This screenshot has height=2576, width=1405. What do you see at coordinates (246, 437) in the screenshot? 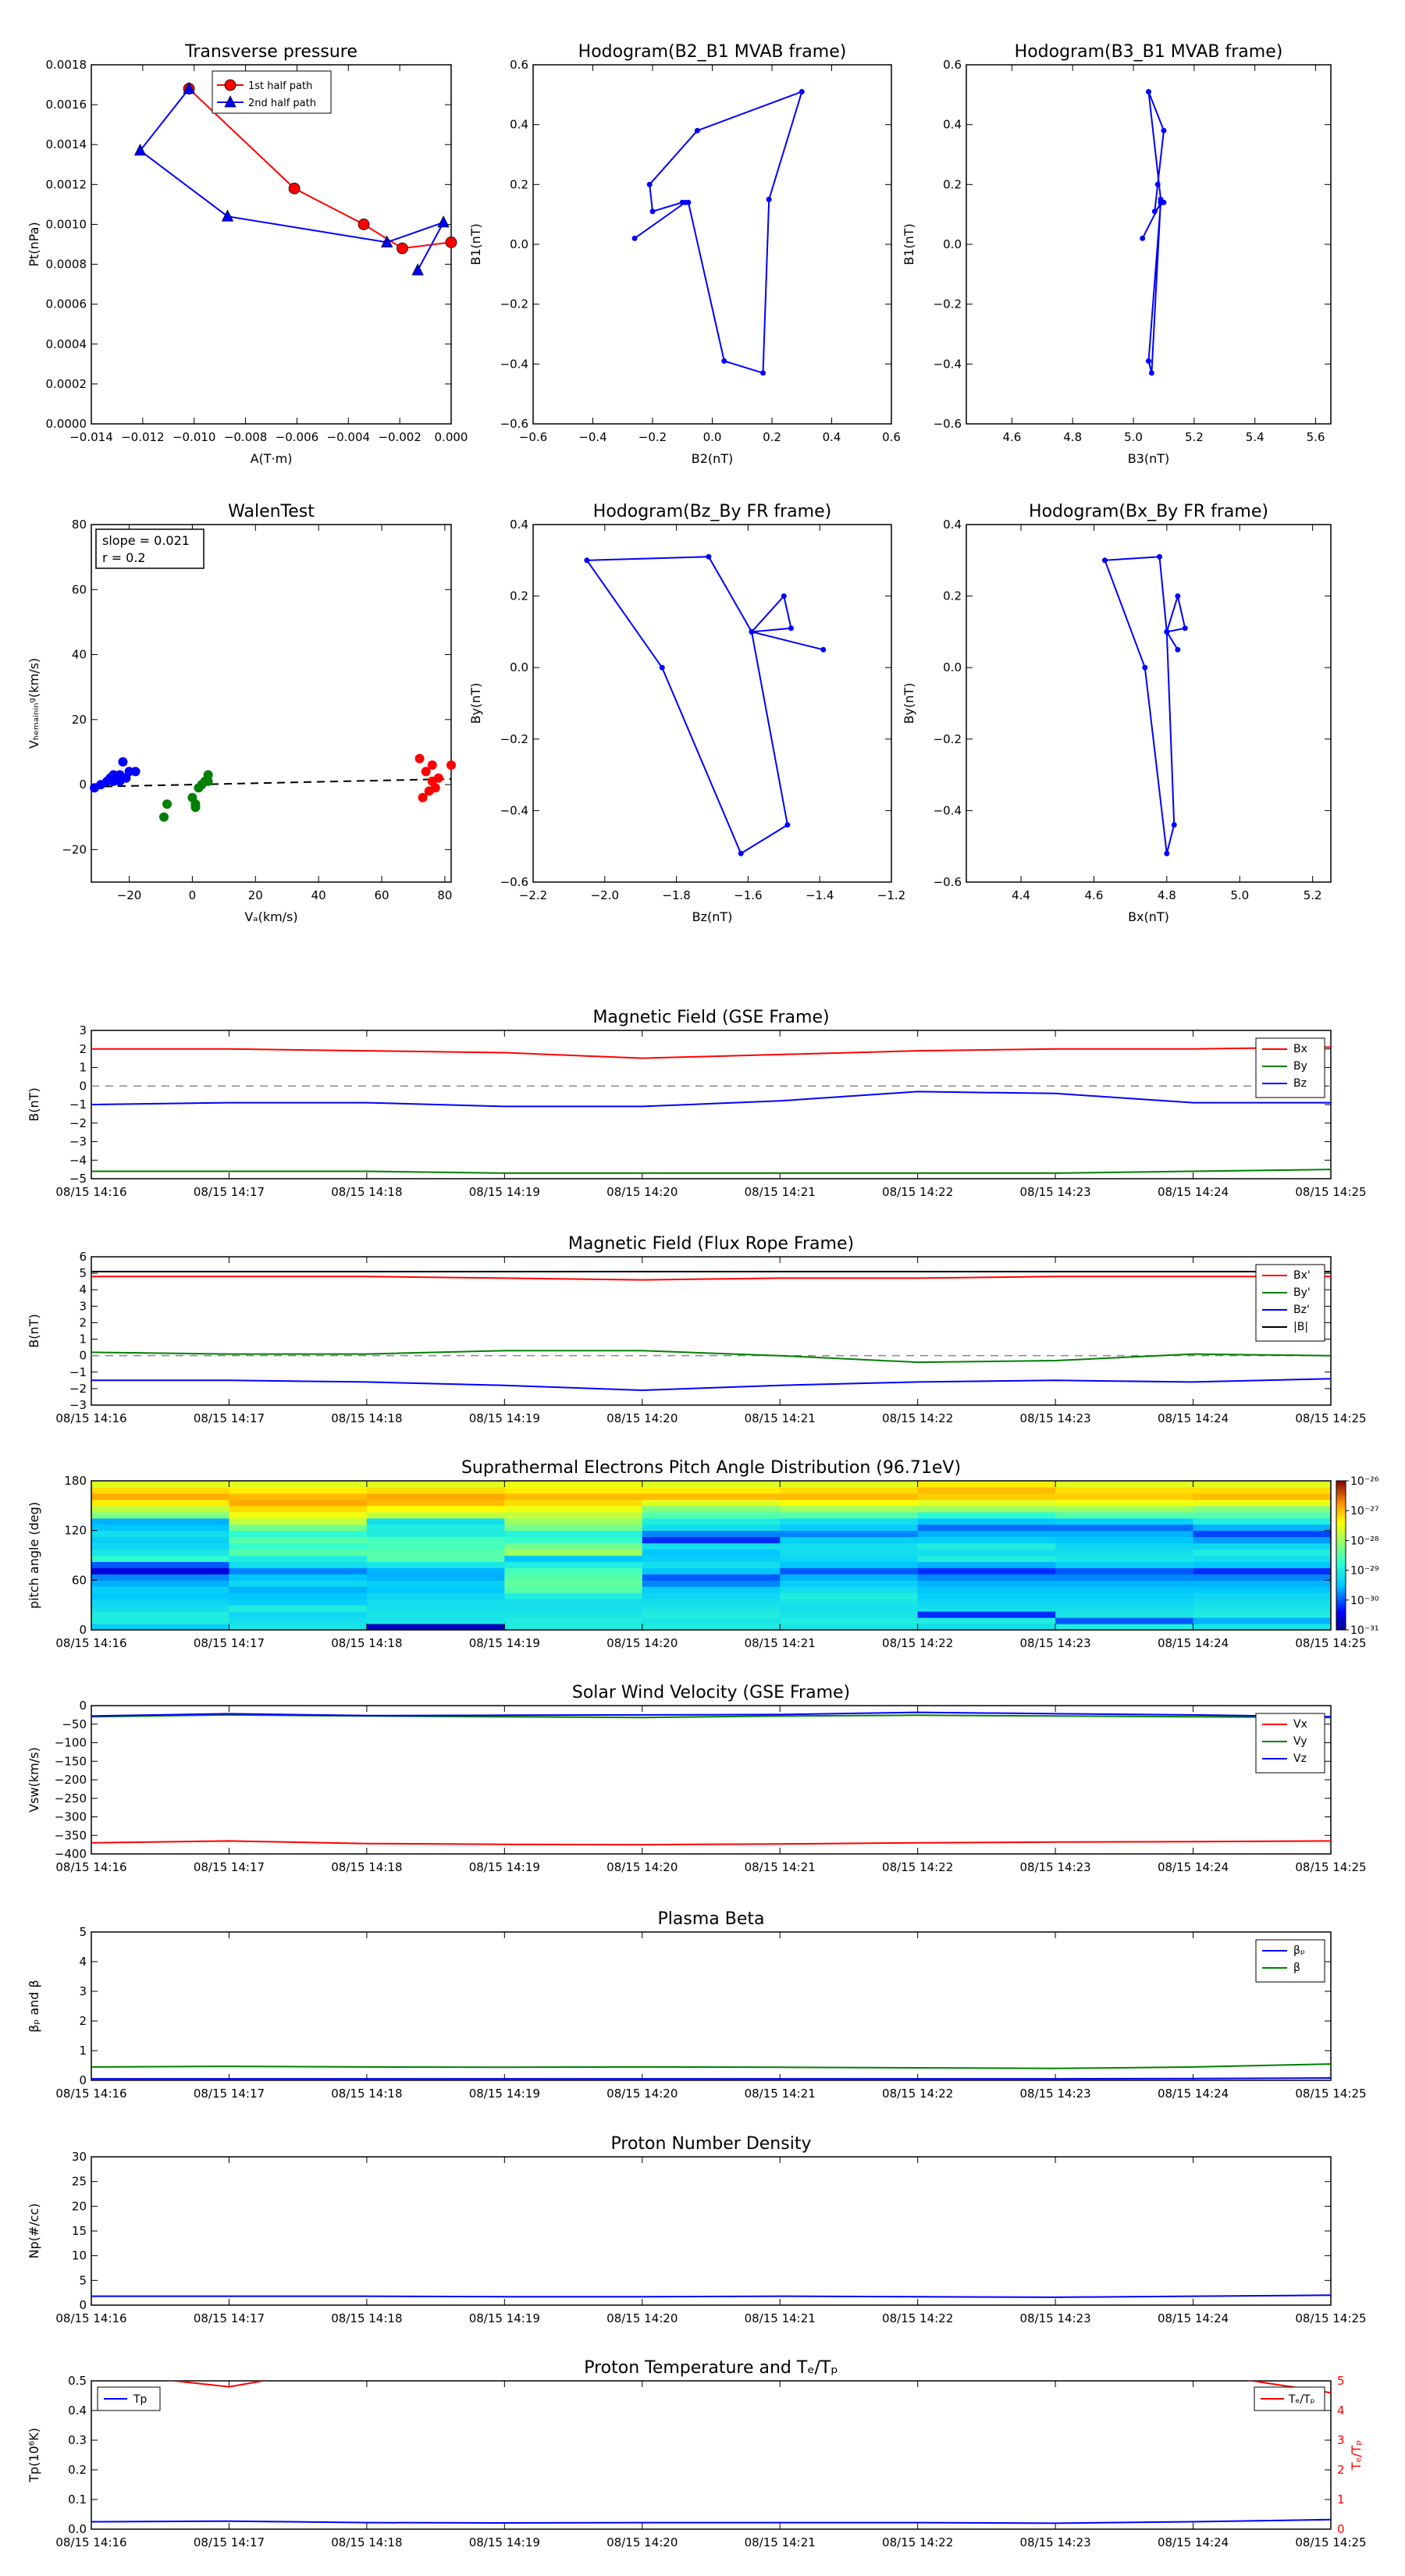
I see `x-tick-label: −0.008` at bounding box center [246, 437].